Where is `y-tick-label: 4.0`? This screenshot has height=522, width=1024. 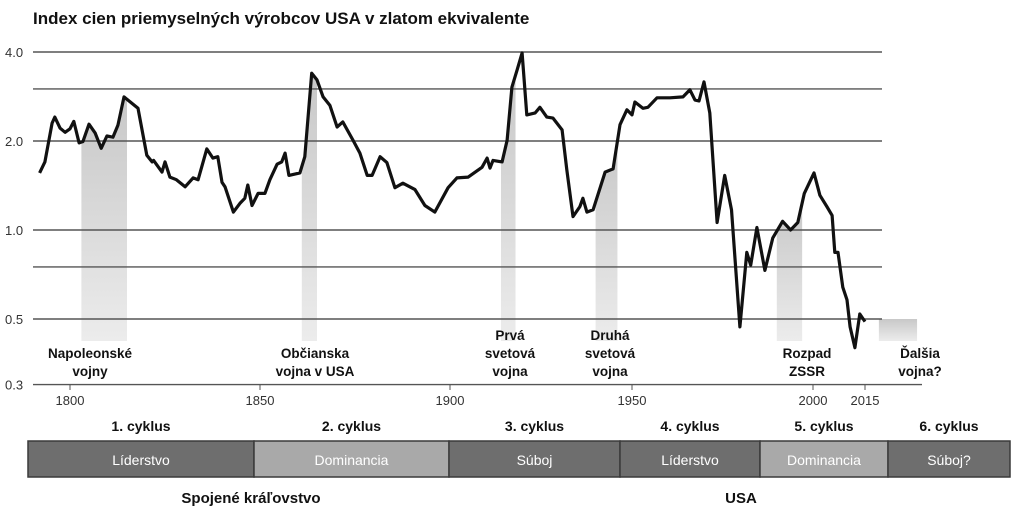
y-tick-label: 4.0 is located at coordinates (14, 52).